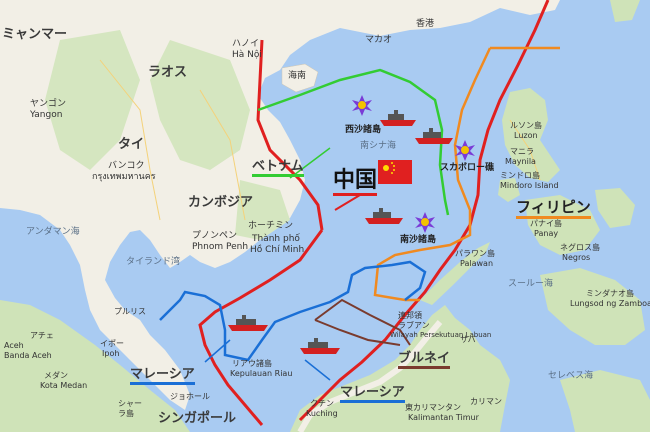  I want to click on explosion-icon-paracel, so click(362, 105).